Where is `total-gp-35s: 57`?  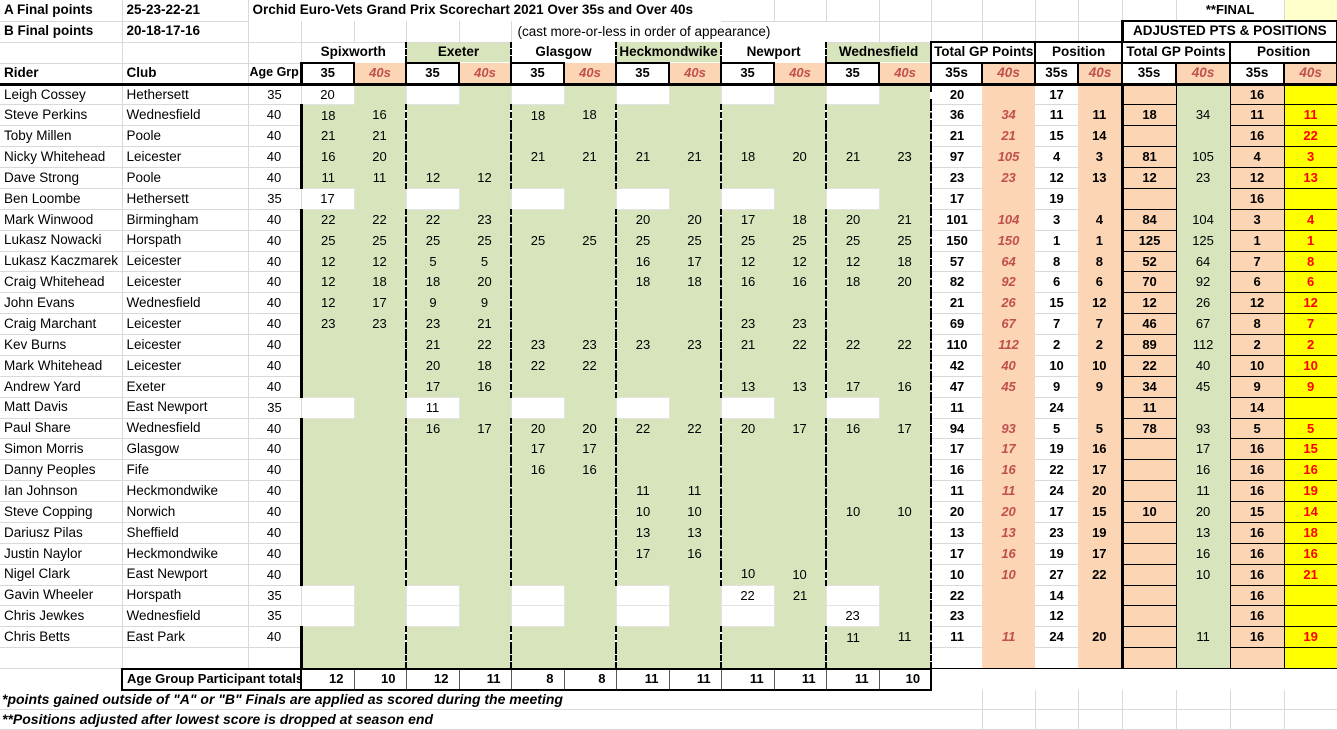
total-gp-35s: 57 is located at coordinates (956, 262).